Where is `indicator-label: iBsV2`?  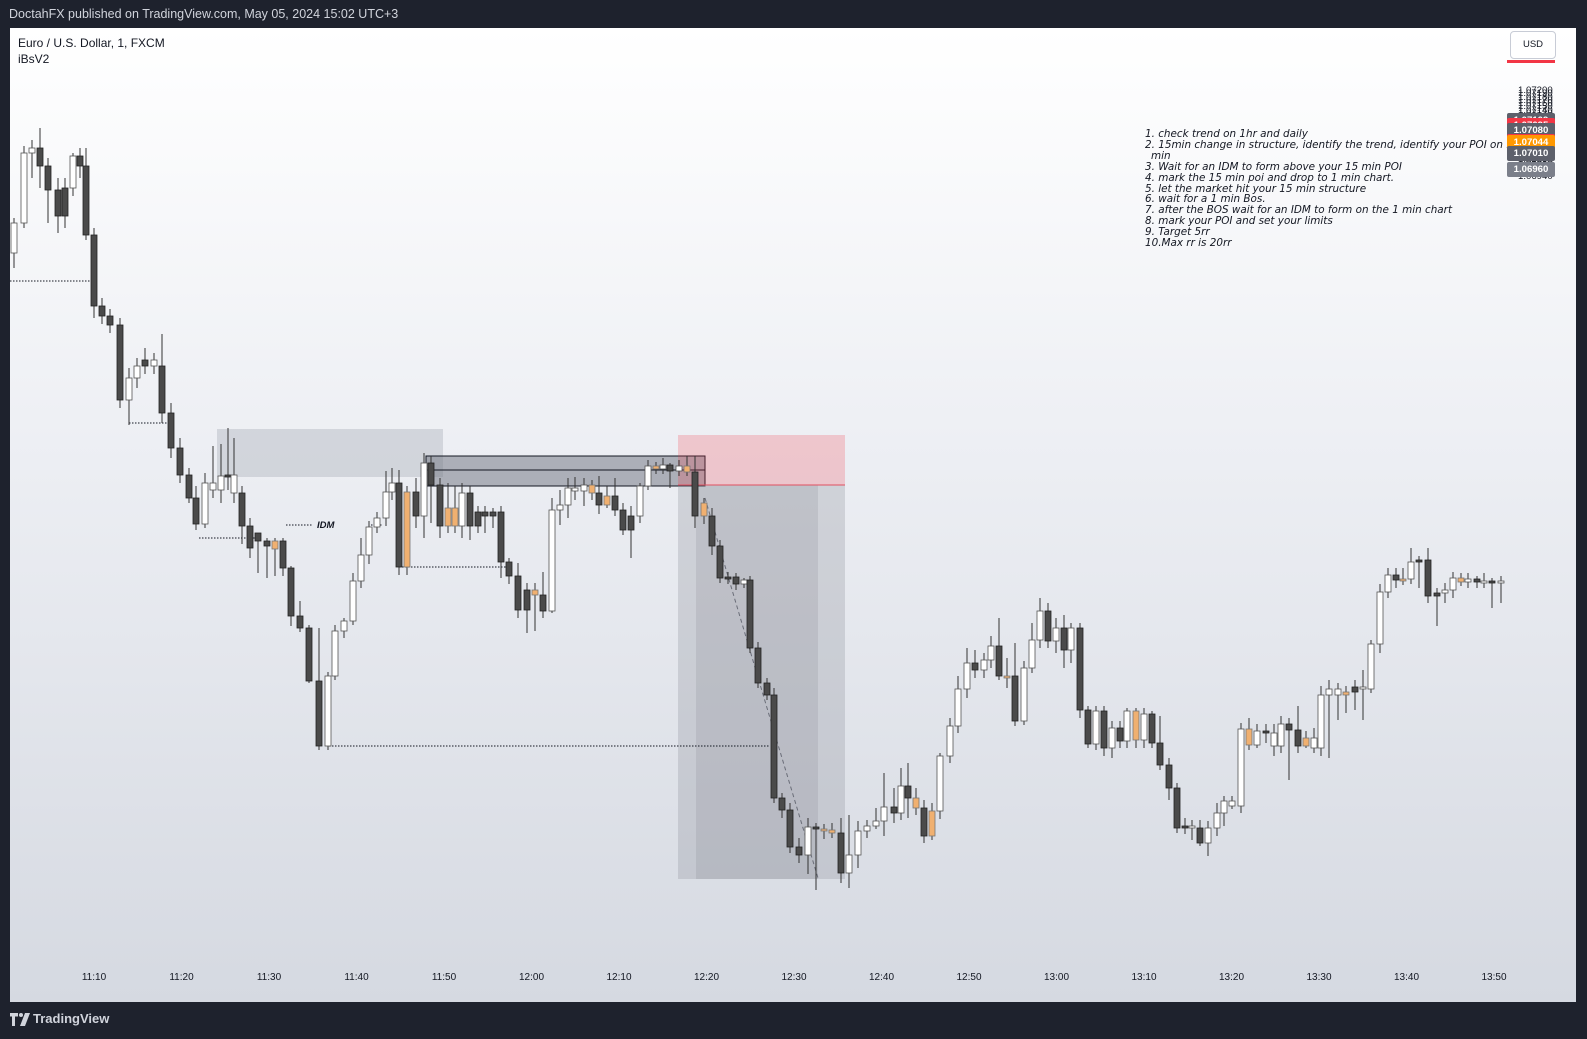 indicator-label: iBsV2 is located at coordinates (34, 59).